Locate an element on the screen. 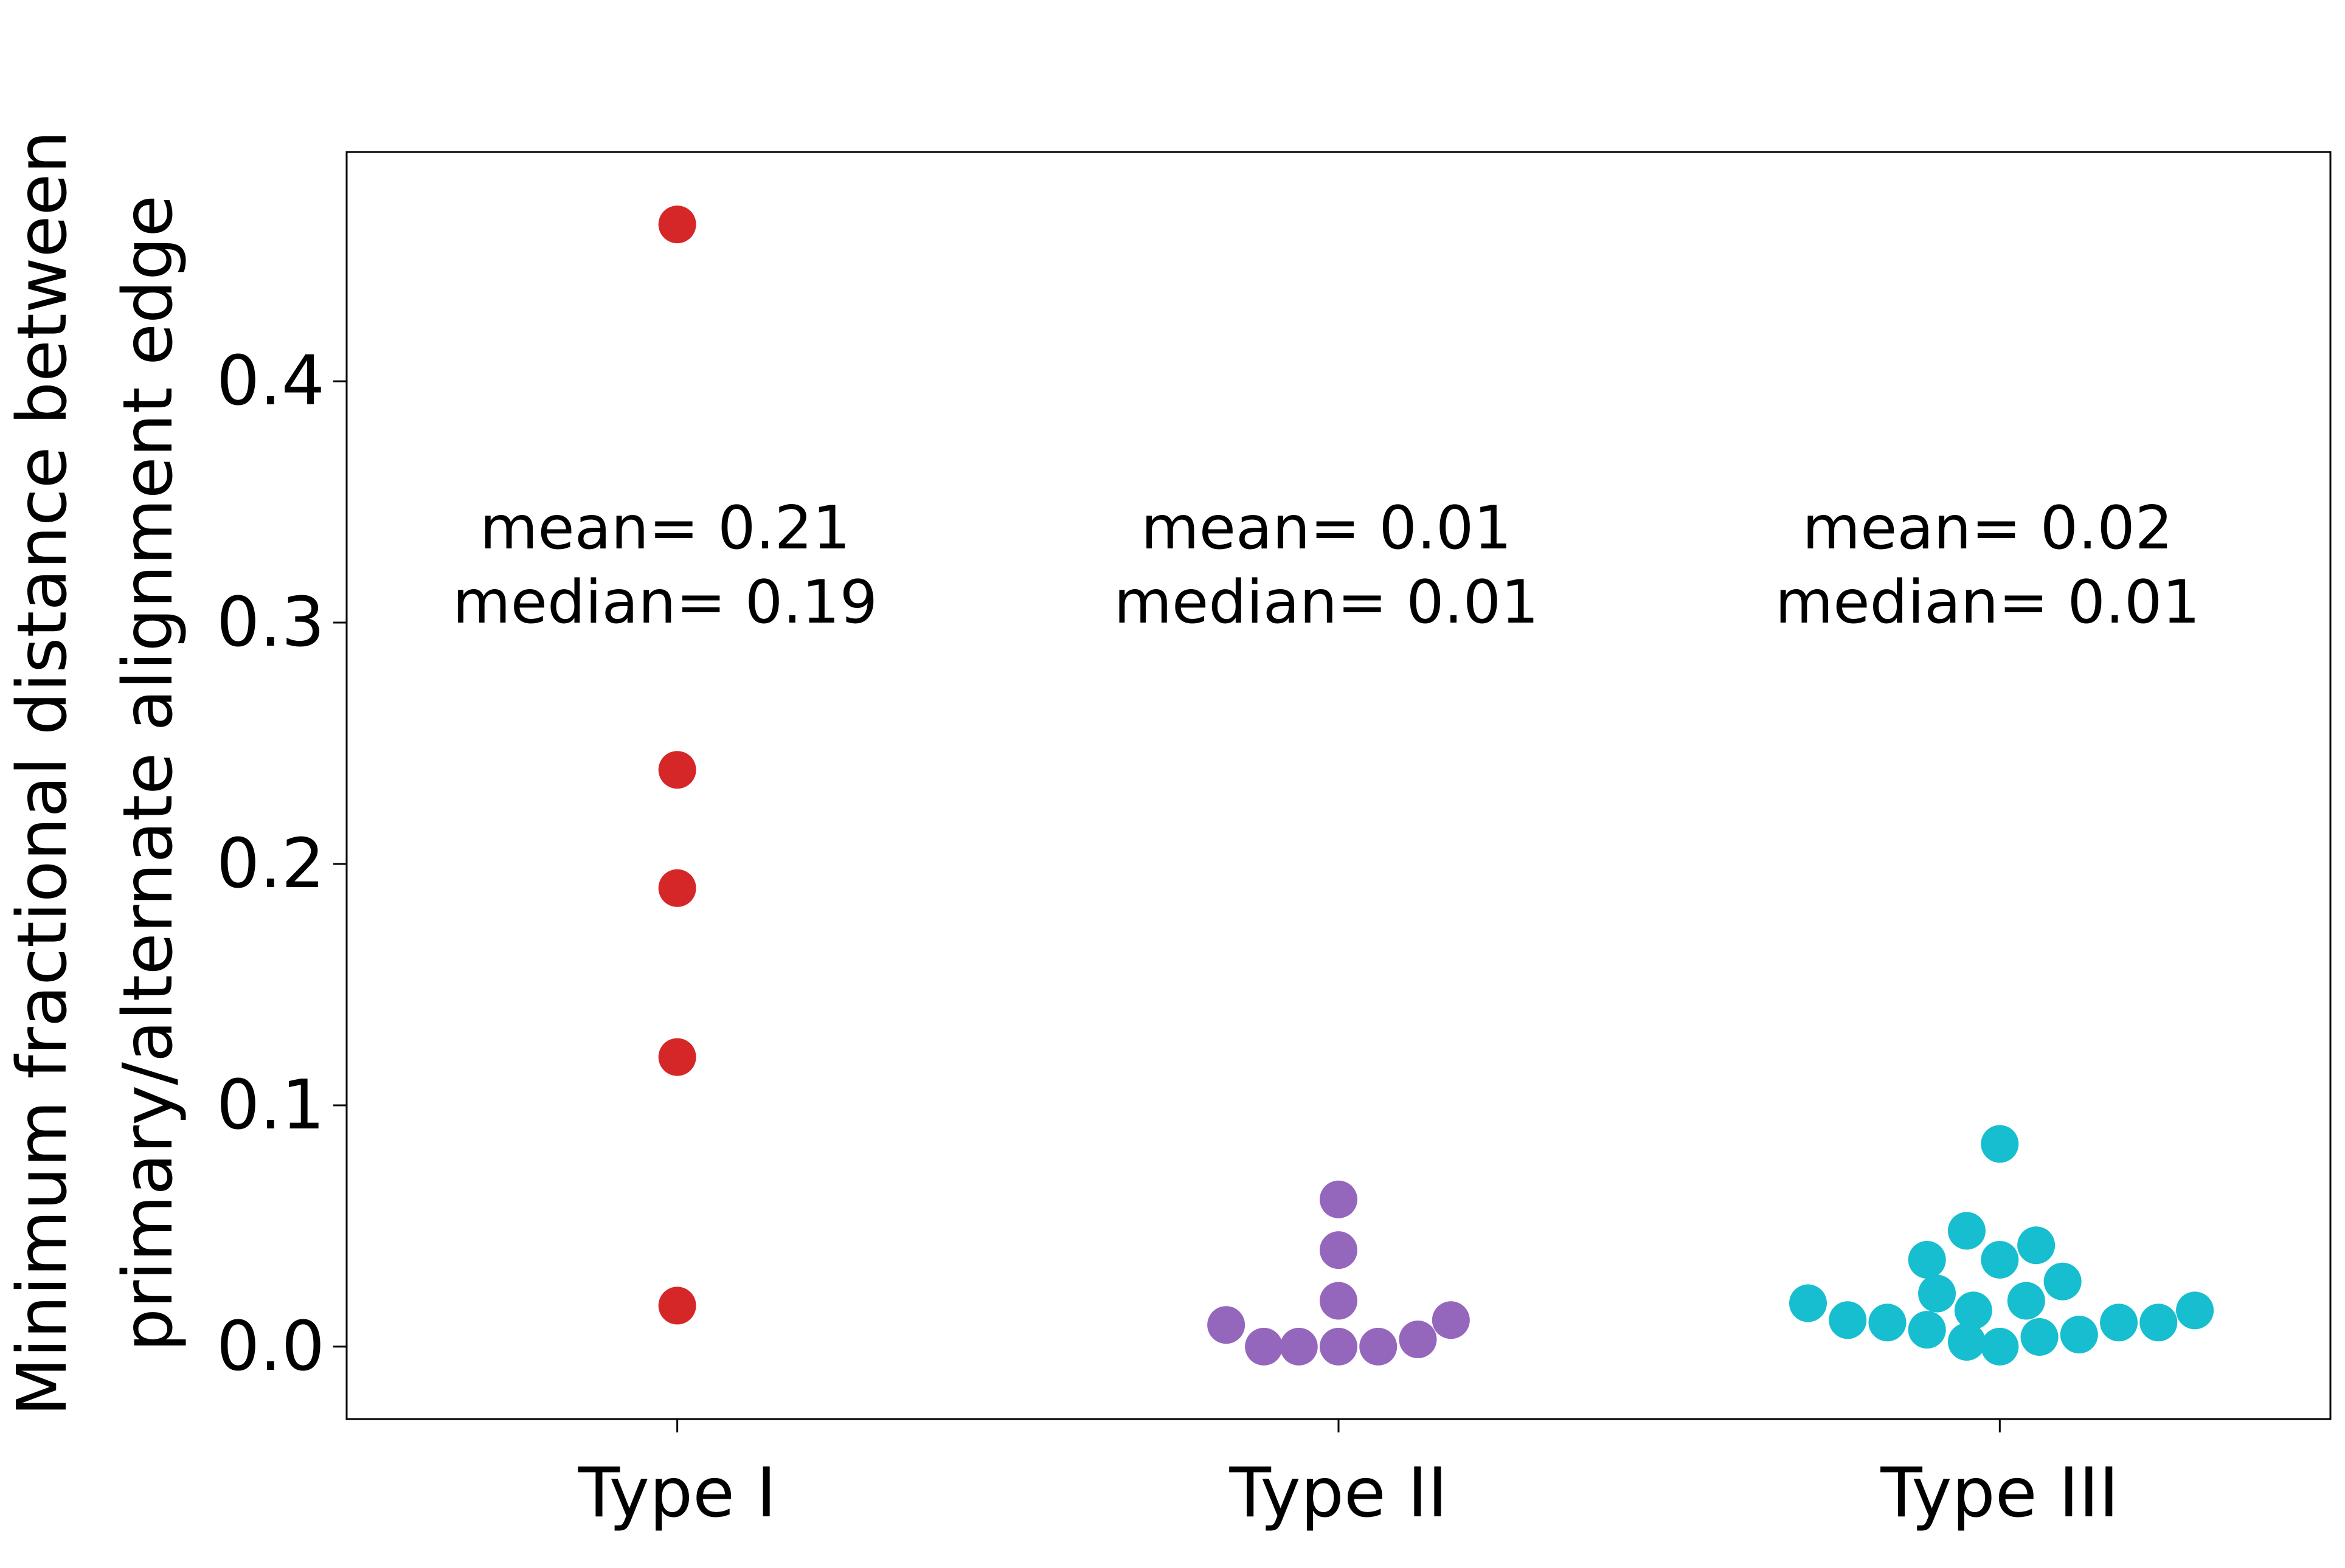  y-tick-label: 0.0 is located at coordinates (270, 1346).